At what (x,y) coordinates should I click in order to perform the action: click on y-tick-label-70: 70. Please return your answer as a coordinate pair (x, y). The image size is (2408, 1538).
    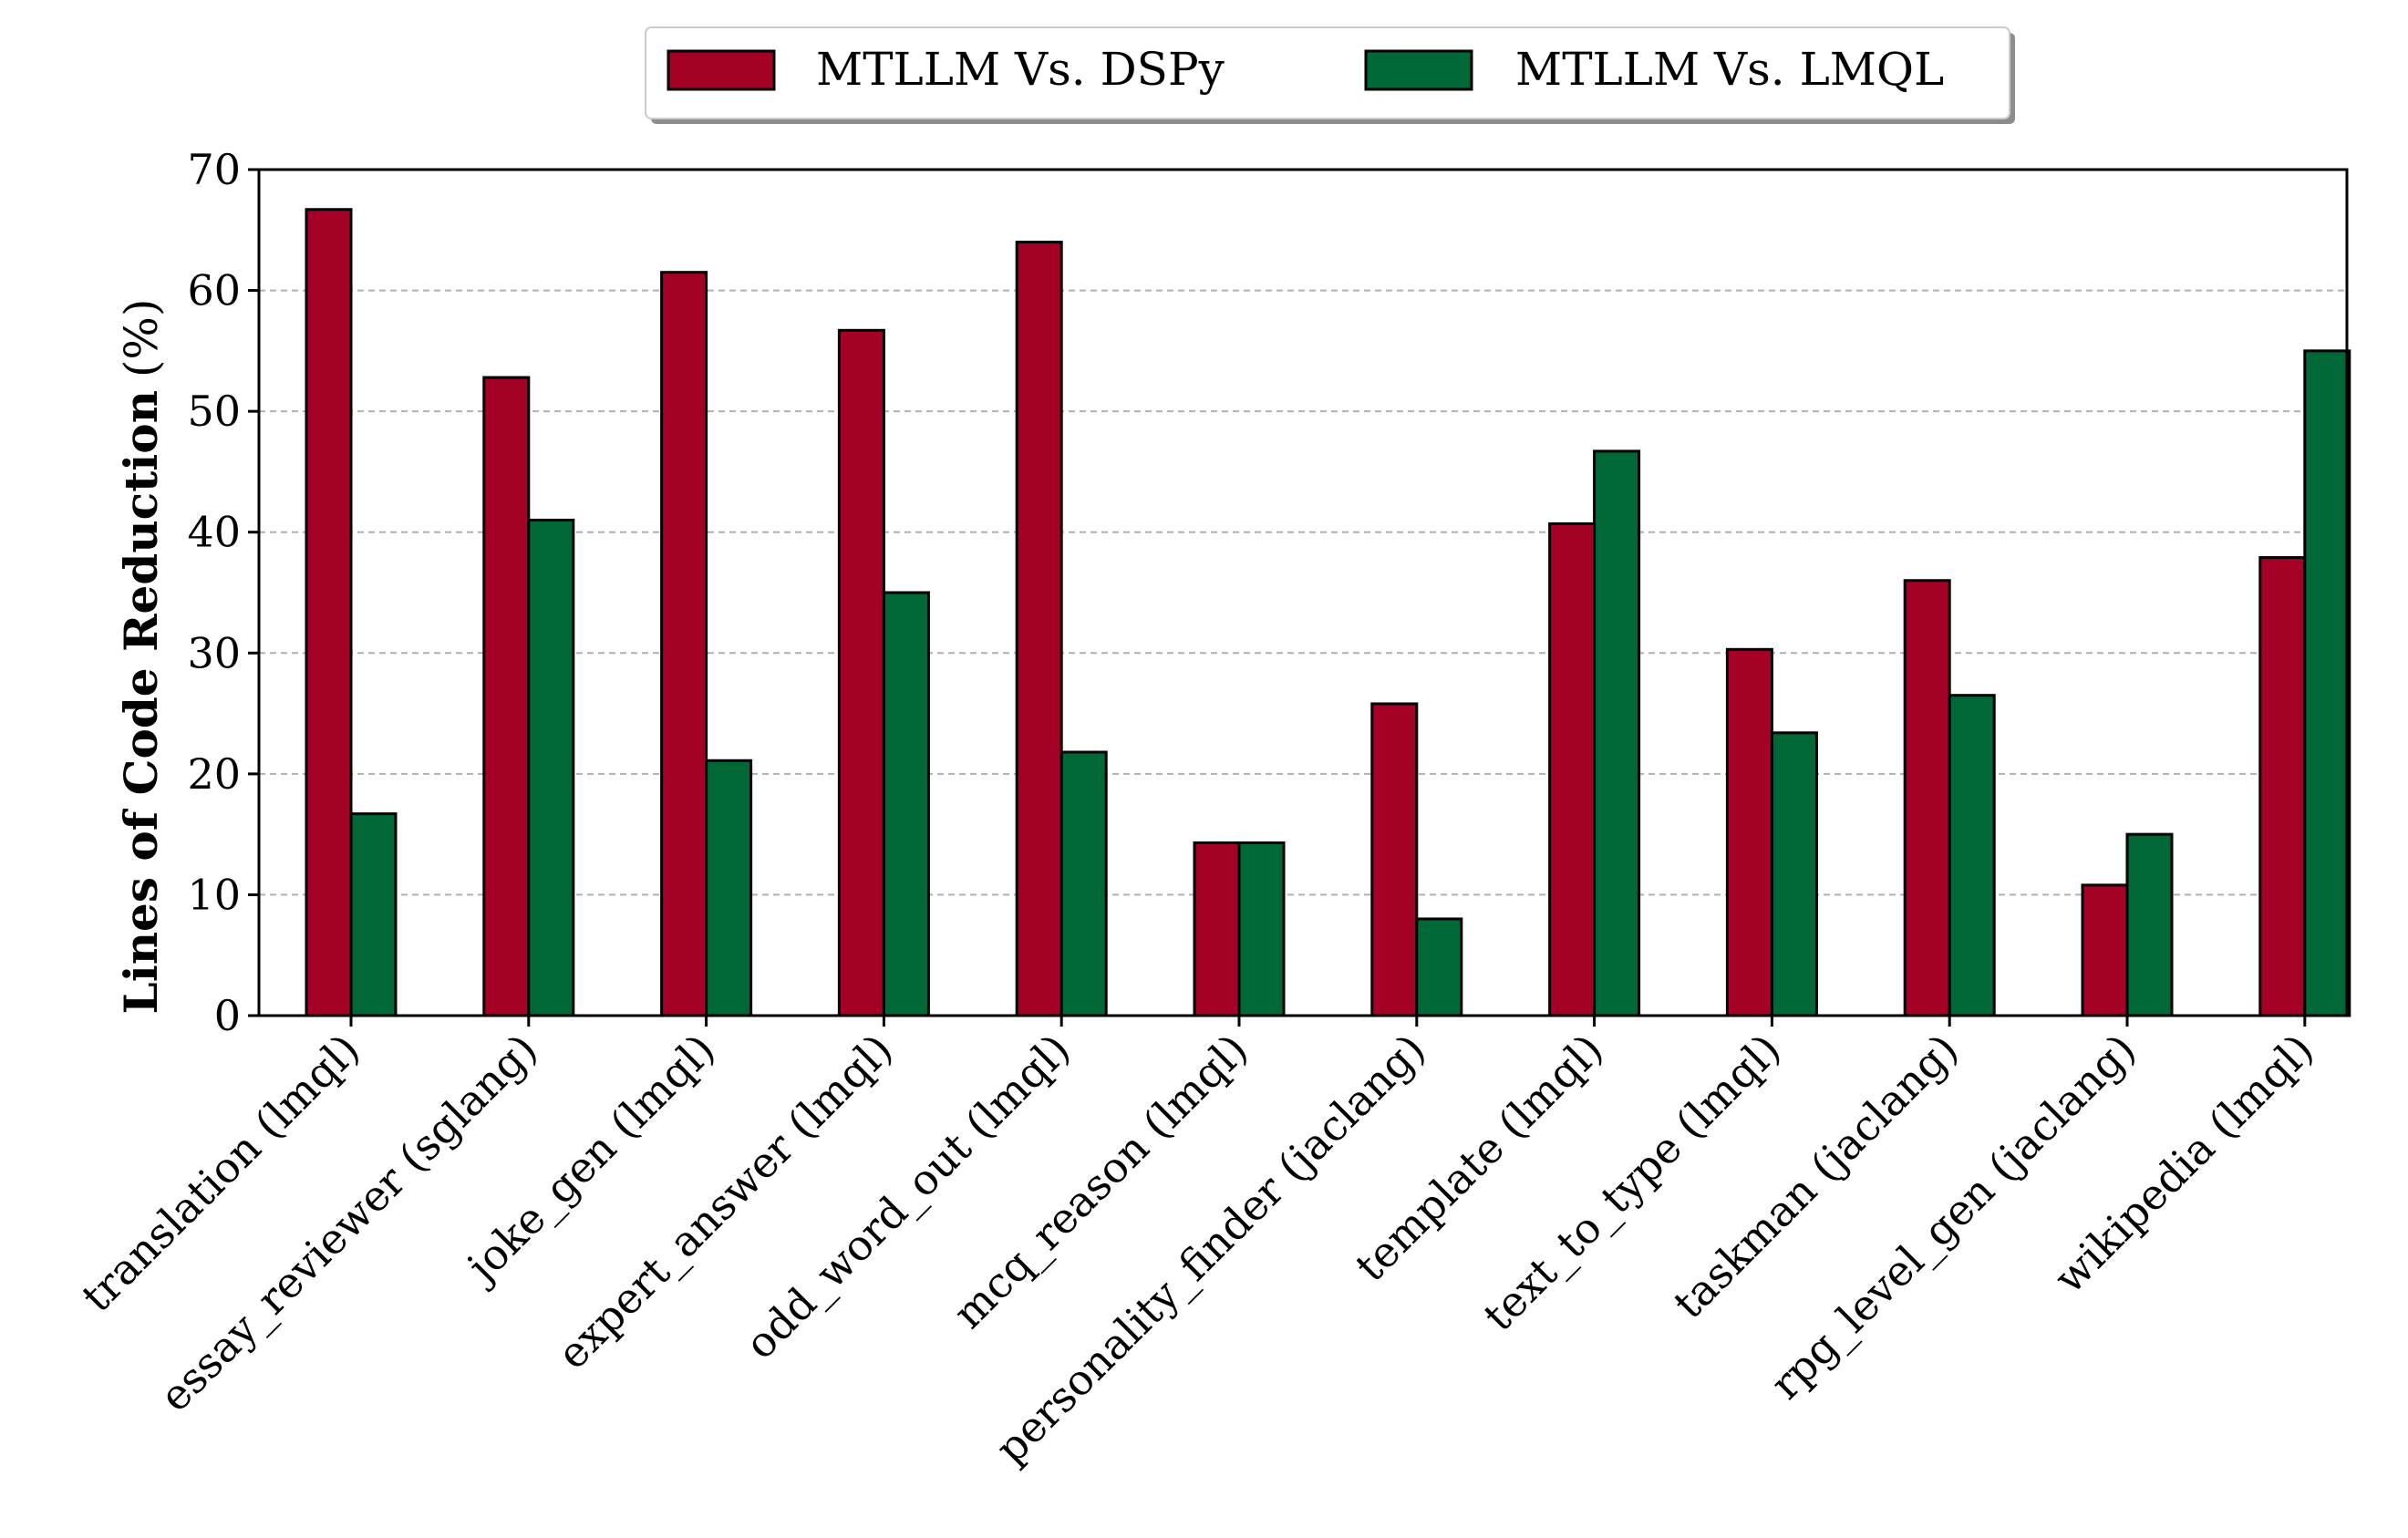
    Looking at the image, I should click on (214, 169).